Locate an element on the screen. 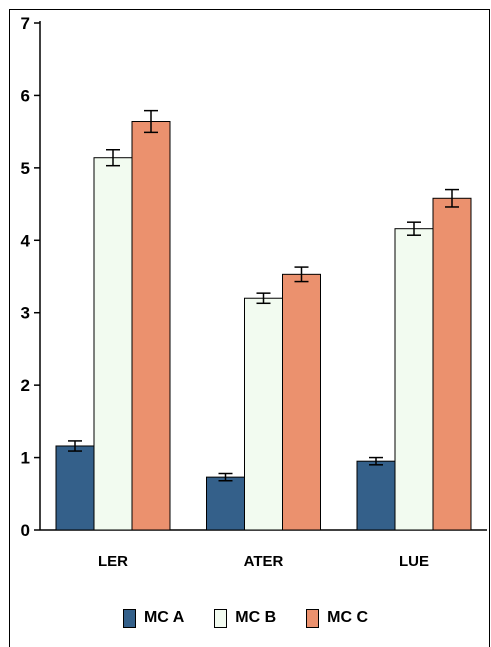  y-tick-label: 5 is located at coordinates (25, 168).